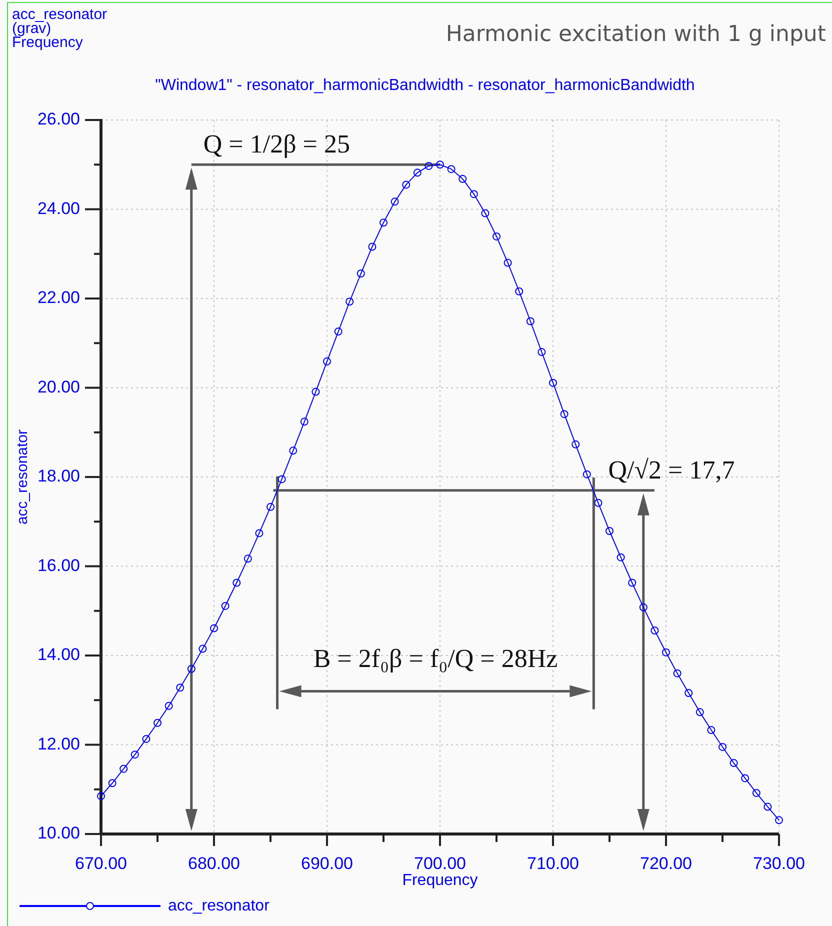 The image size is (832, 926). Describe the element at coordinates (553, 863) in the screenshot. I see `x-tick-label: 710.00` at that location.